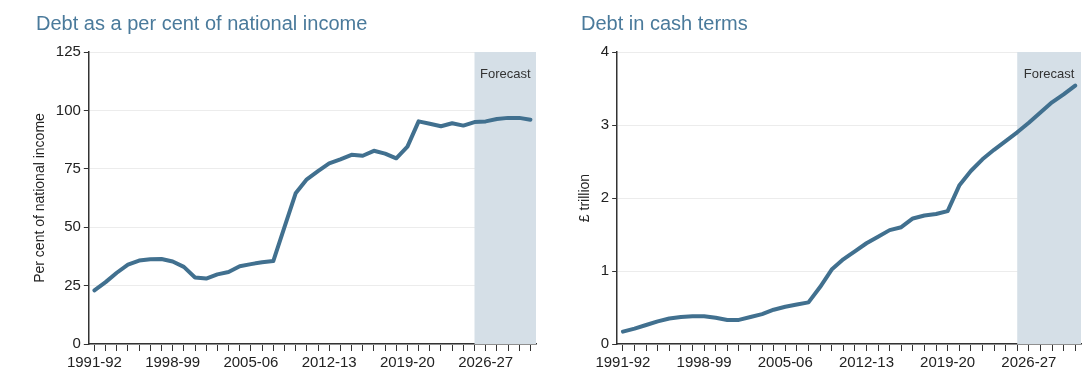 The image size is (1089, 377). What do you see at coordinates (39, 197) in the screenshot?
I see `y-axis-title: Per cent of national income` at bounding box center [39, 197].